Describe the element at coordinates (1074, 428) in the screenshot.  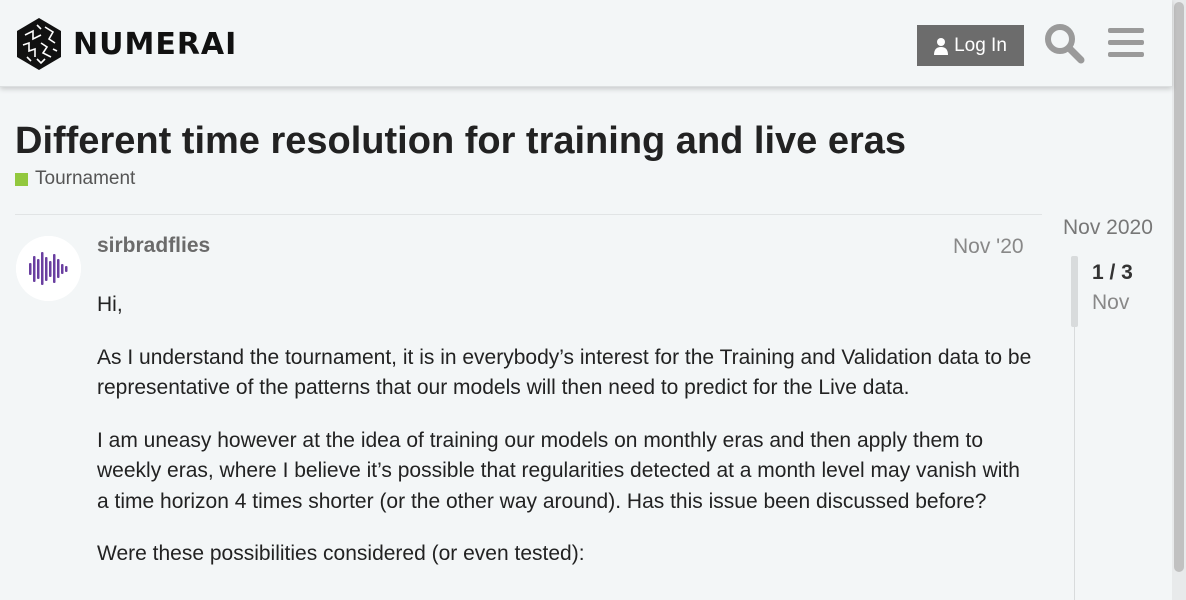
I see `timeline-track` at that location.